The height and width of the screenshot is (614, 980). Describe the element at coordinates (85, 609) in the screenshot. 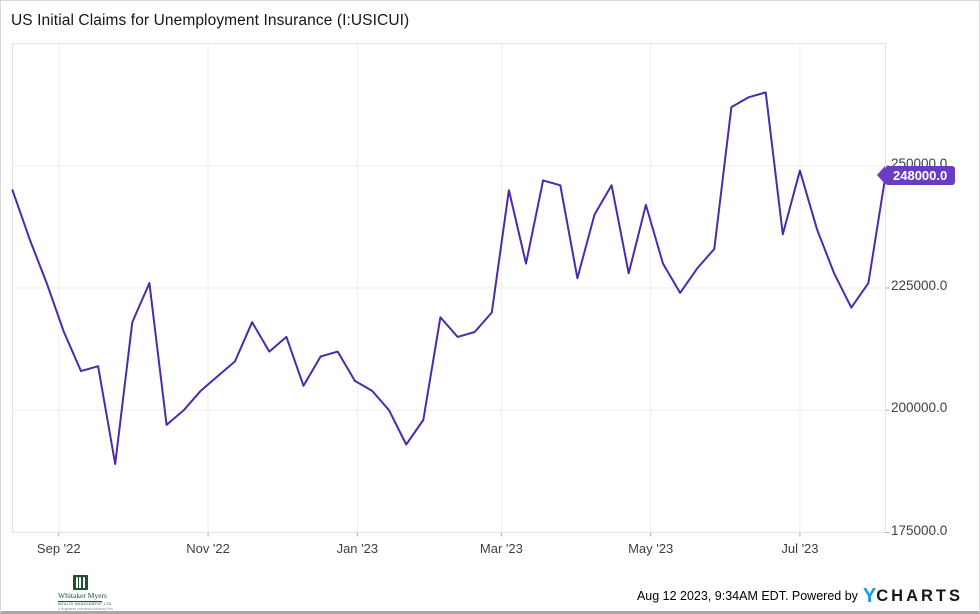

I see `logo-tagline: A Registered Investment Advisory Firm` at that location.